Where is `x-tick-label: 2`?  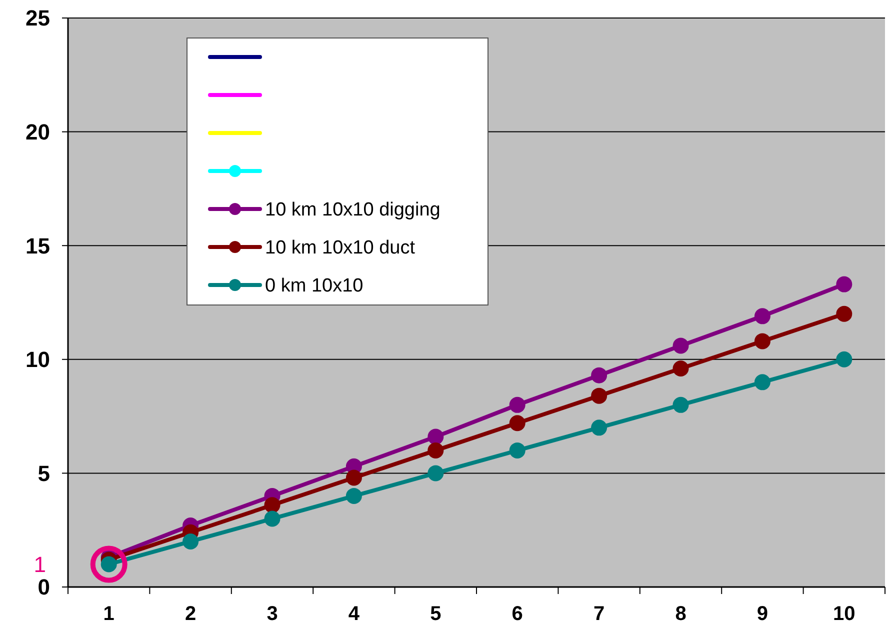
x-tick-label: 2 is located at coordinates (190, 614).